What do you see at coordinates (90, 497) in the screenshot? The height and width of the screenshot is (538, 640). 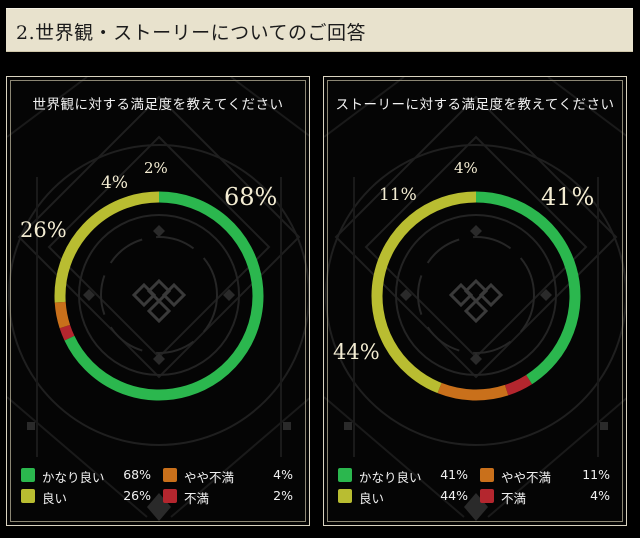 I see `legend-item-good: 良い 26%` at bounding box center [90, 497].